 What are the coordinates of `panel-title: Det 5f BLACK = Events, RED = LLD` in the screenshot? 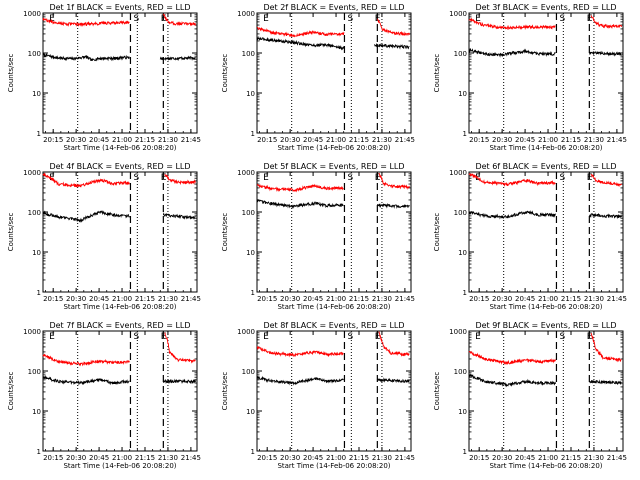 It's located at (333, 166).